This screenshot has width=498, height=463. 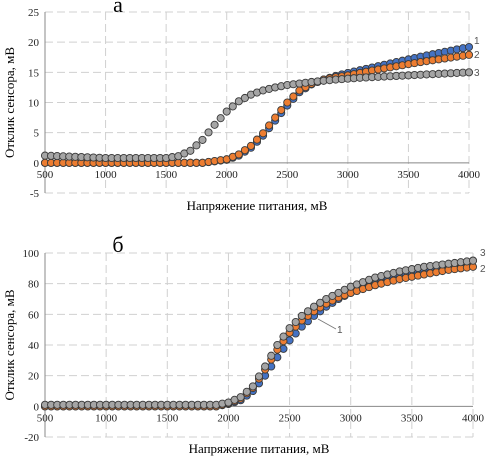 I want to click on series-label-leader, so click(x=327, y=324).